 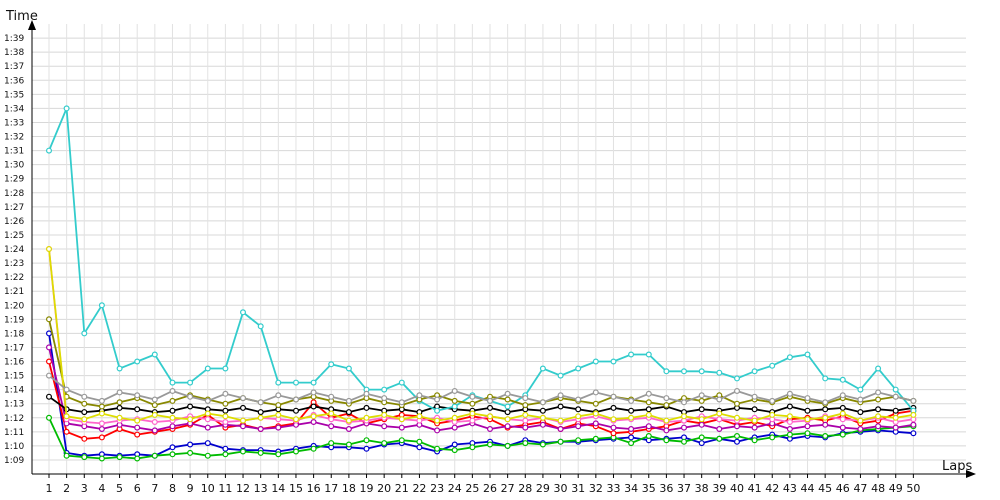 What do you see at coordinates (808, 488) in the screenshot?
I see `x-tick-label: 44` at bounding box center [808, 488].